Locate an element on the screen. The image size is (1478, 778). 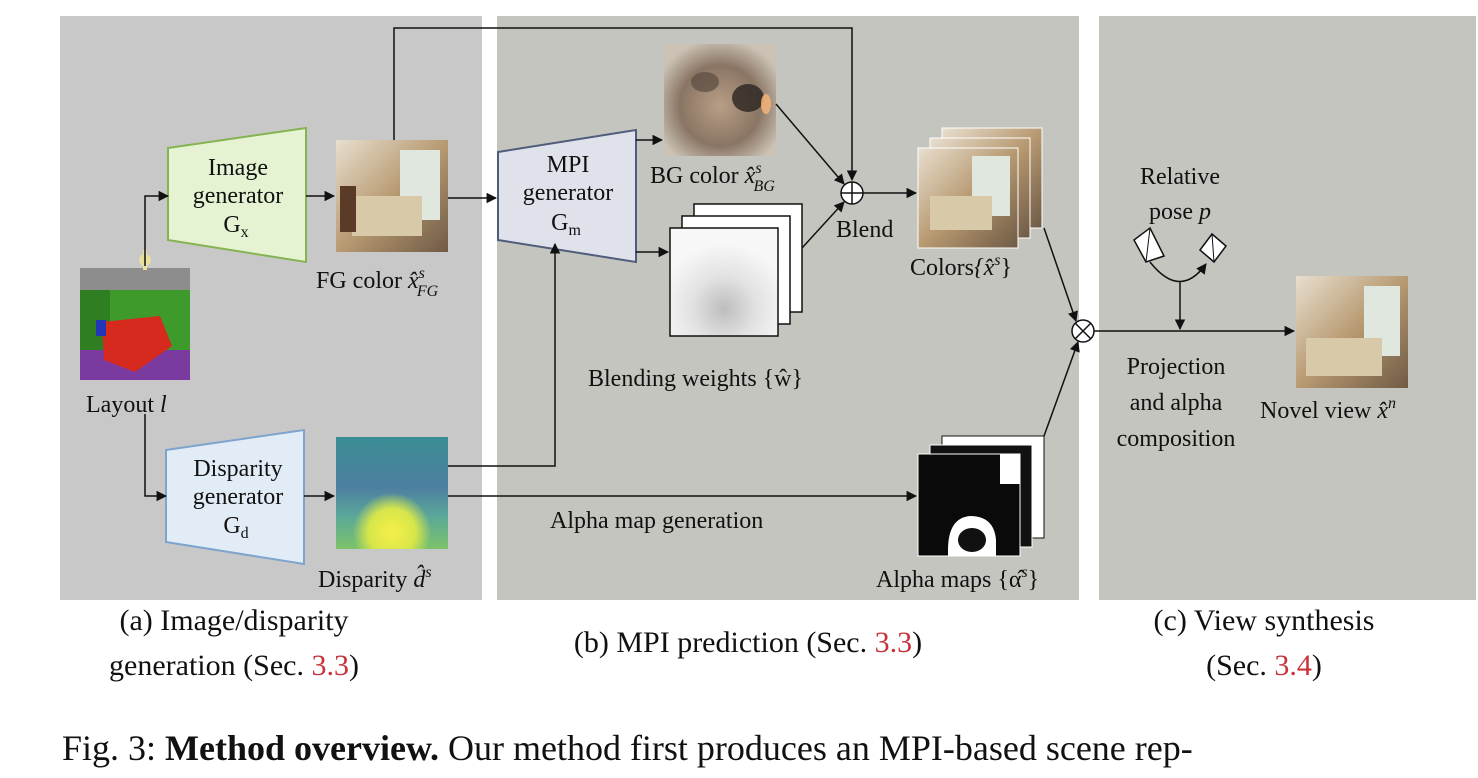
blend-operator is located at coordinates (852, 193).